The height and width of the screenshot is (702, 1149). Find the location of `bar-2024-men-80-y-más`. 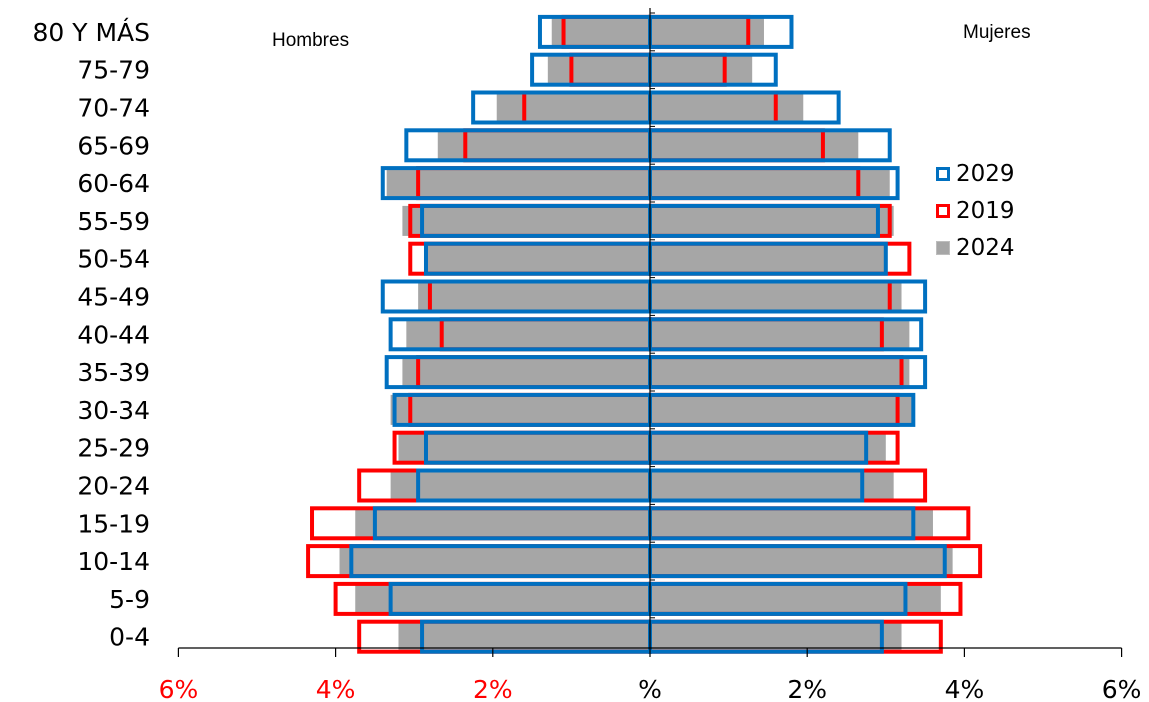

bar-2024-men-80-y-más is located at coordinates (600, 31).